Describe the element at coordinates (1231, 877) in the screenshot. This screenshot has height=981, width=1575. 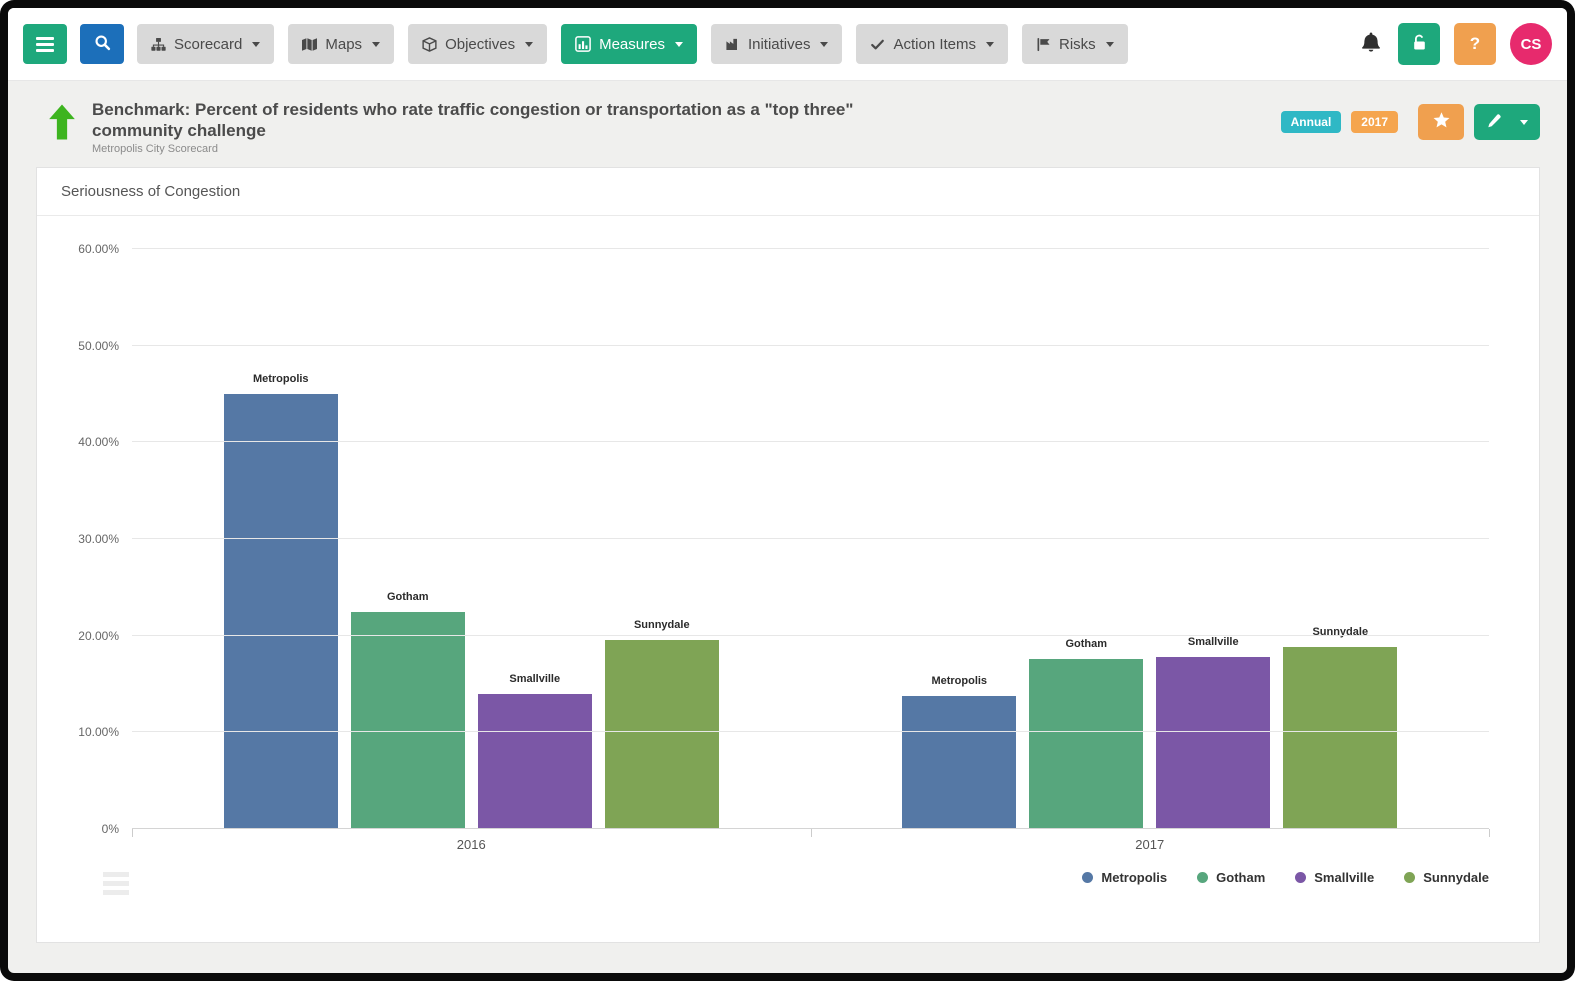
I see `legend-item: Gotham` at that location.